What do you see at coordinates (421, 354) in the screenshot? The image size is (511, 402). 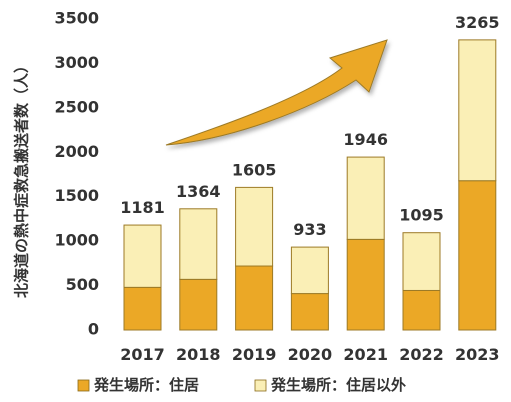 I see `x-tick-label: 2022` at bounding box center [421, 354].